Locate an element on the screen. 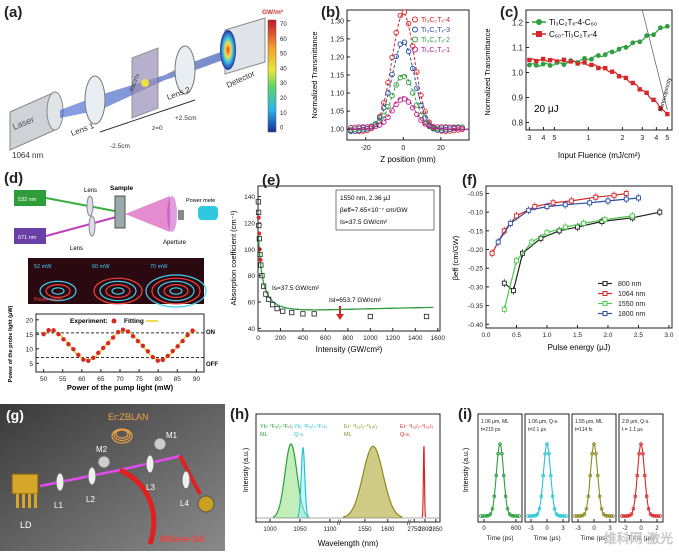  laser-671-label: 671 nm is located at coordinates (27, 238).